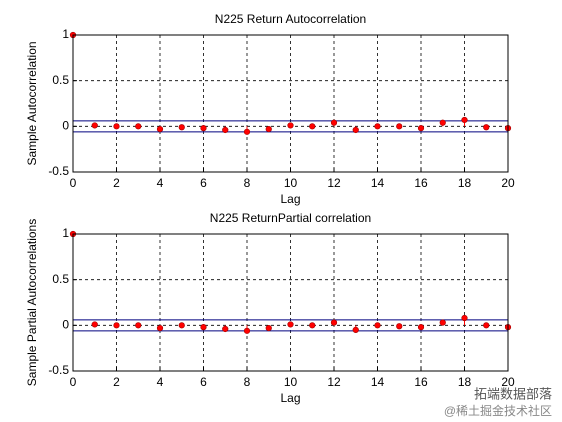 Image resolution: width=562 pixels, height=422 pixels. Describe the element at coordinates (32, 302) in the screenshot. I see `y-axis-label: Sample Partial Autocorrelations` at that location.